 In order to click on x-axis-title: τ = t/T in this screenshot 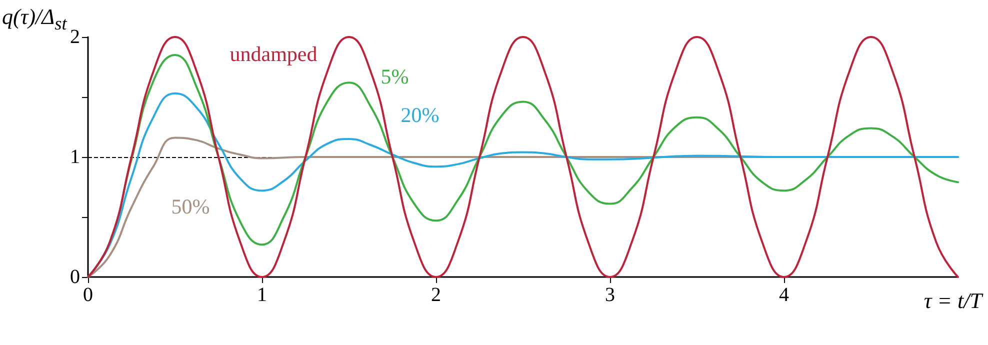, I will do `click(953, 301)`.